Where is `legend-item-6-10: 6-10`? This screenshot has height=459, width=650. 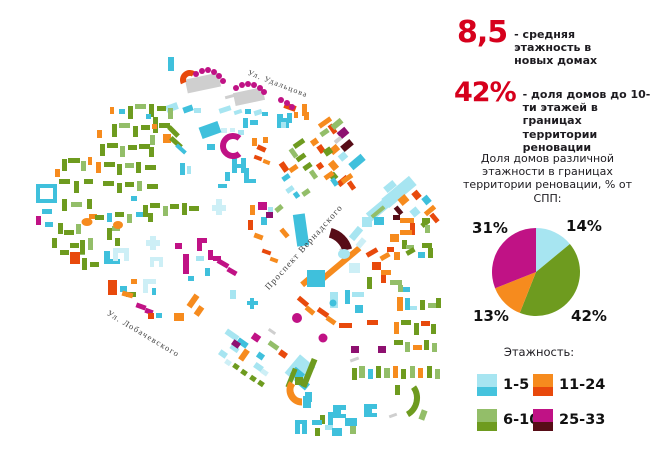
legend-item-6-10: 6-10 is located at coordinates (508, 420).